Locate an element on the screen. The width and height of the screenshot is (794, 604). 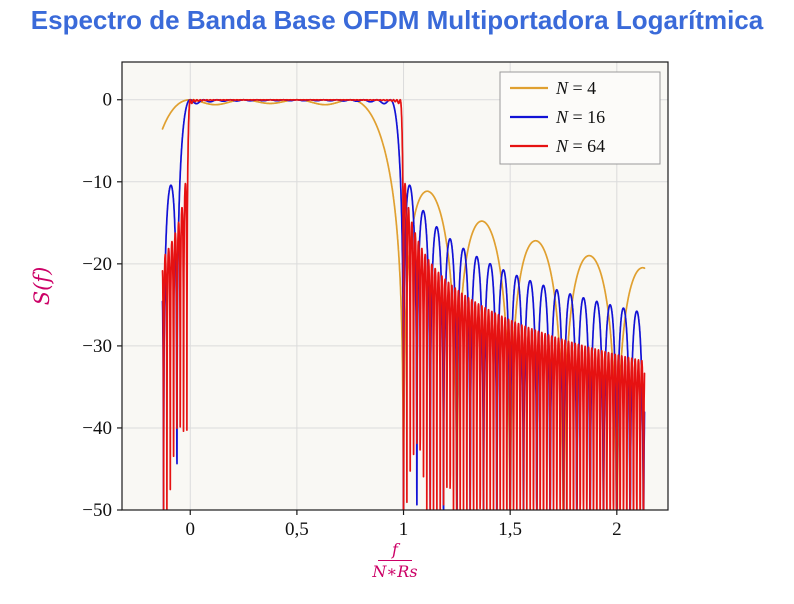
y-axis-label: S(f) is located at coordinates (42, 286).